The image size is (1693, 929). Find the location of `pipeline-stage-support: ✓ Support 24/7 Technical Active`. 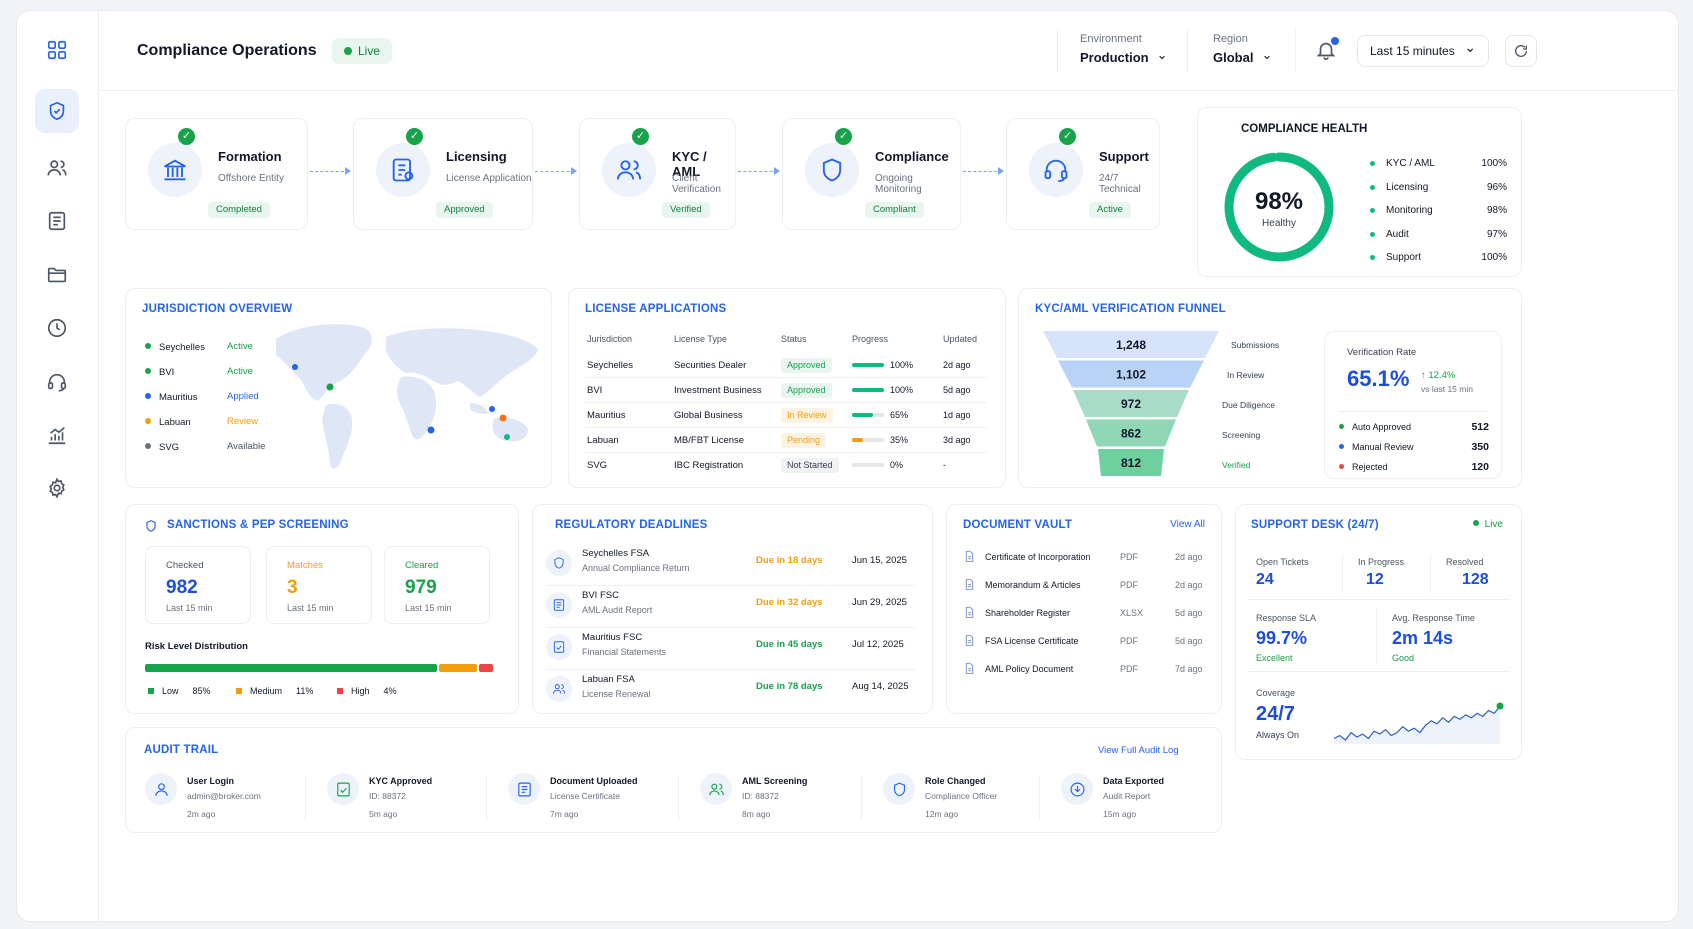

pipeline-stage-support: ✓ Support 24/7 Technical Active is located at coordinates (1083, 174).